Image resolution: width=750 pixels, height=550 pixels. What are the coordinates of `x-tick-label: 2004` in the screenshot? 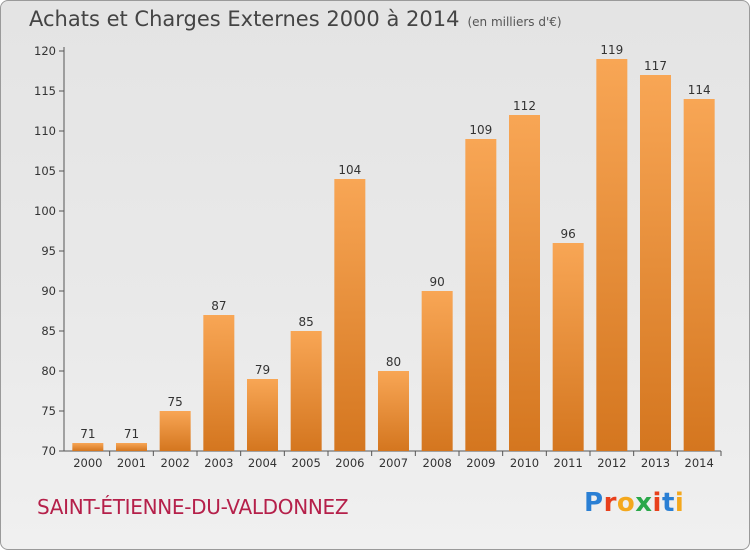 It's located at (262, 463).